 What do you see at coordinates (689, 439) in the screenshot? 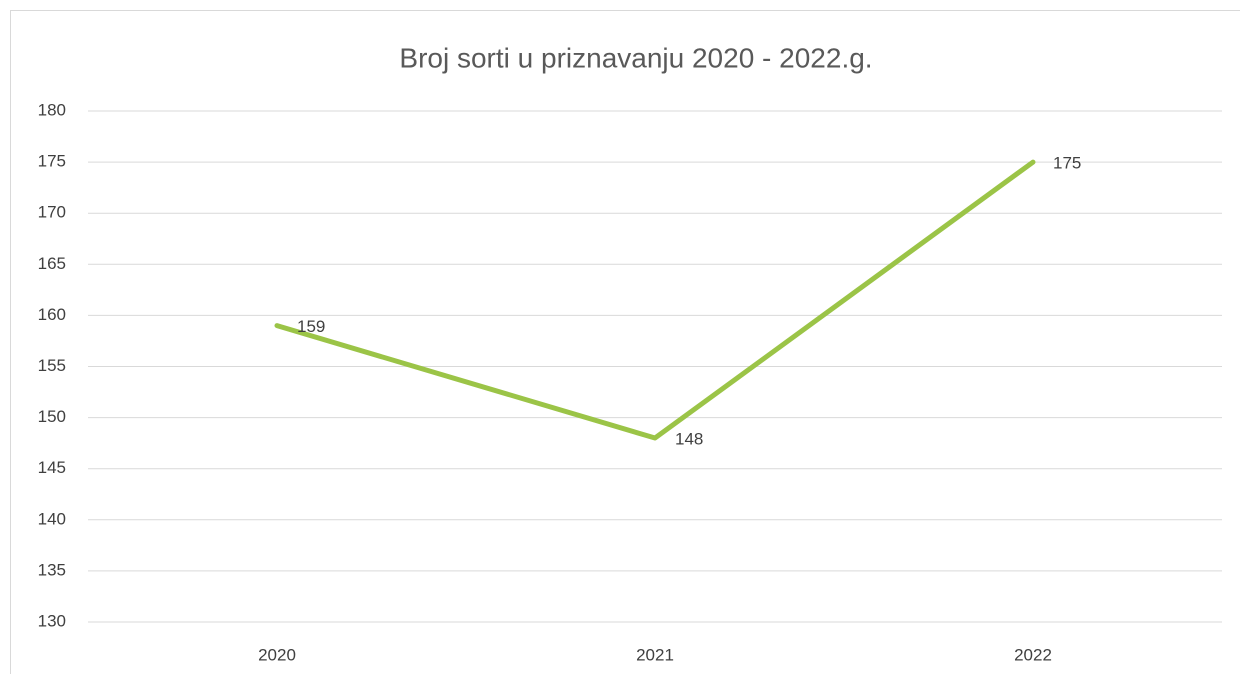
I see `data-label: 148` at bounding box center [689, 439].